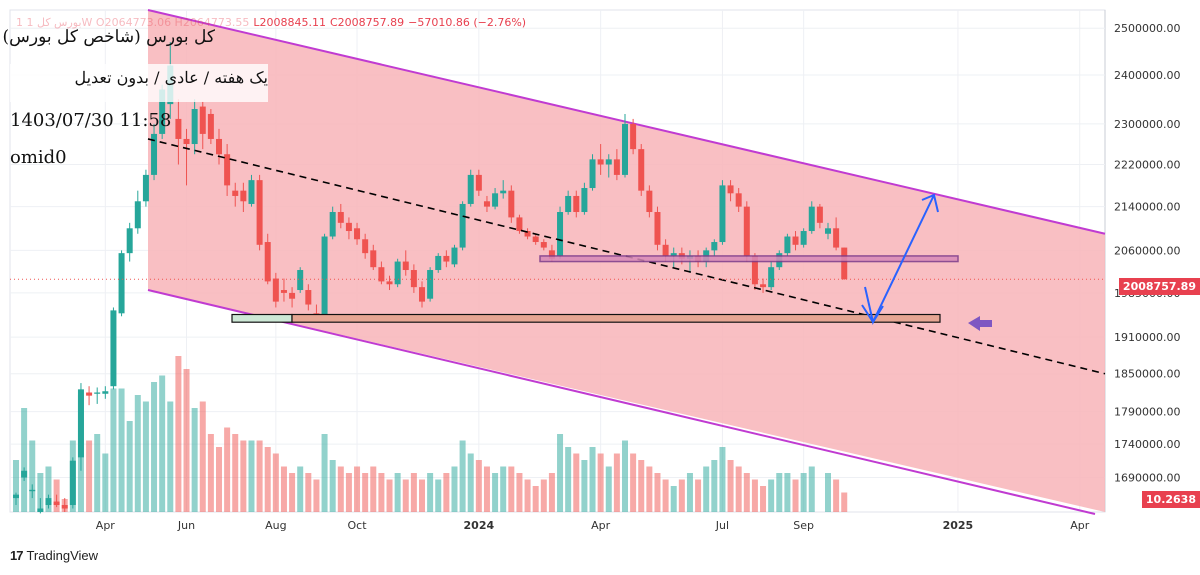  I want to click on projection-arrows, so click(900, 259).